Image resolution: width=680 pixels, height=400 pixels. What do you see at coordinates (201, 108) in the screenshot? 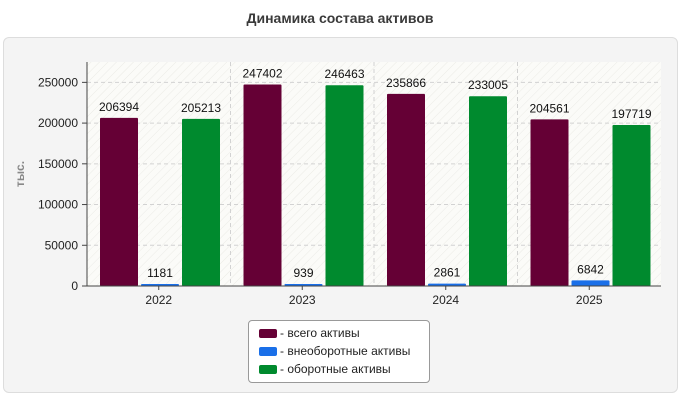
I see `data-label: 205213` at bounding box center [201, 108].